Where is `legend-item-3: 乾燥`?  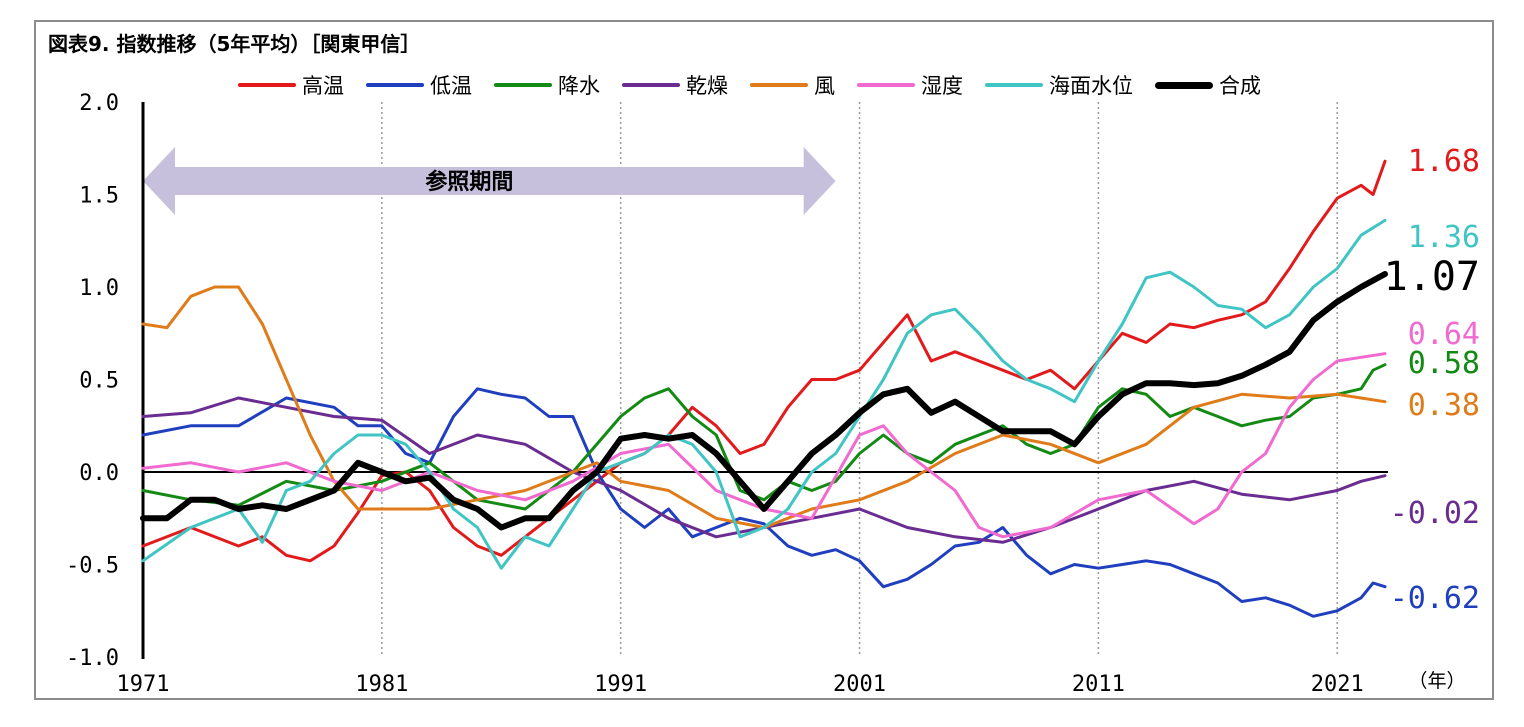
legend-item-3: 乾燥 is located at coordinates (675, 85).